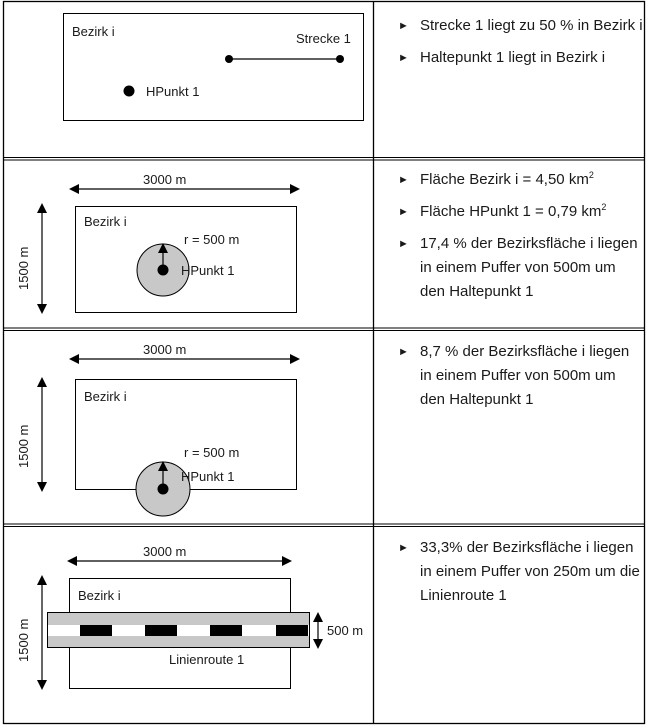 The image size is (650, 728). I want to click on bullet-text: Fläche Bezirk i = 4,50 km, so click(504, 179).